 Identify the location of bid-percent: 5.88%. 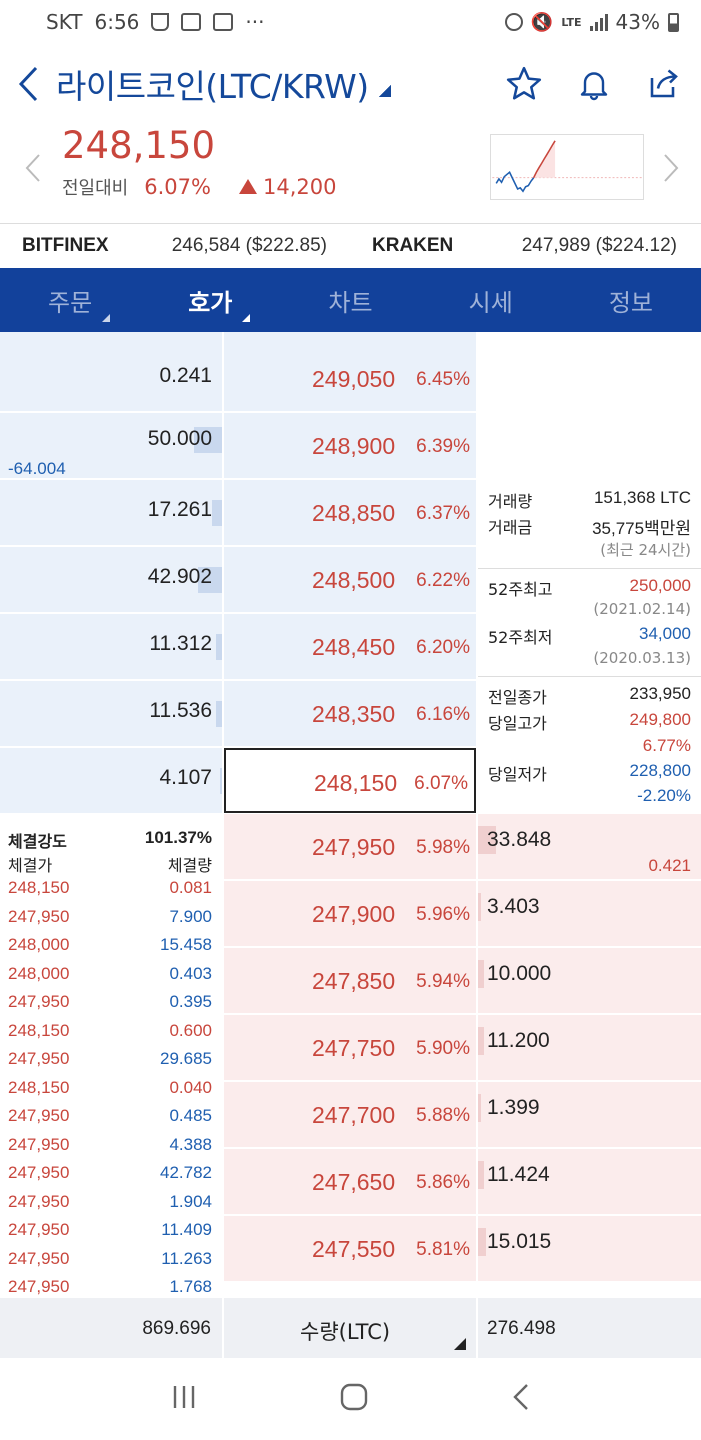
(443, 1115).